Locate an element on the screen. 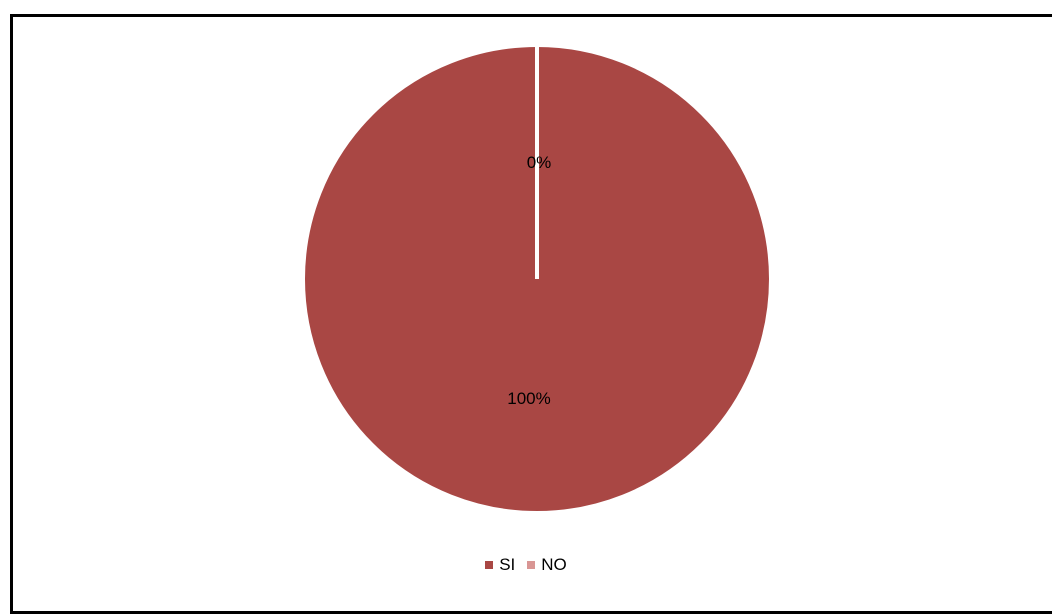 The height and width of the screenshot is (614, 1052). legend-label-no: NO is located at coordinates (554, 564).